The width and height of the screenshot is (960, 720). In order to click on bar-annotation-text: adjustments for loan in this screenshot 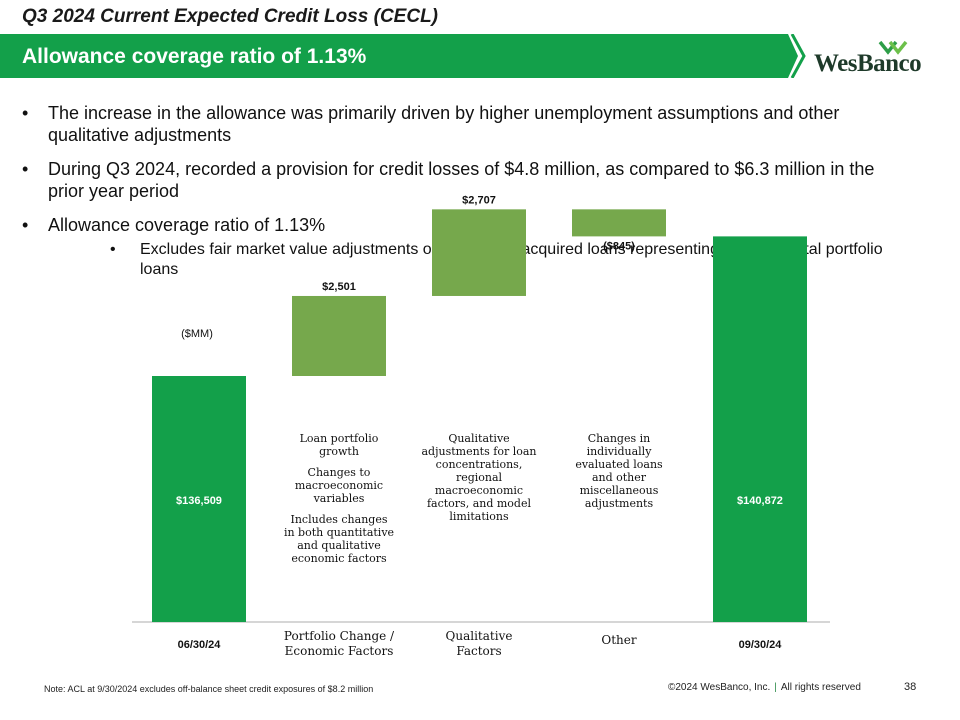, I will do `click(479, 451)`.